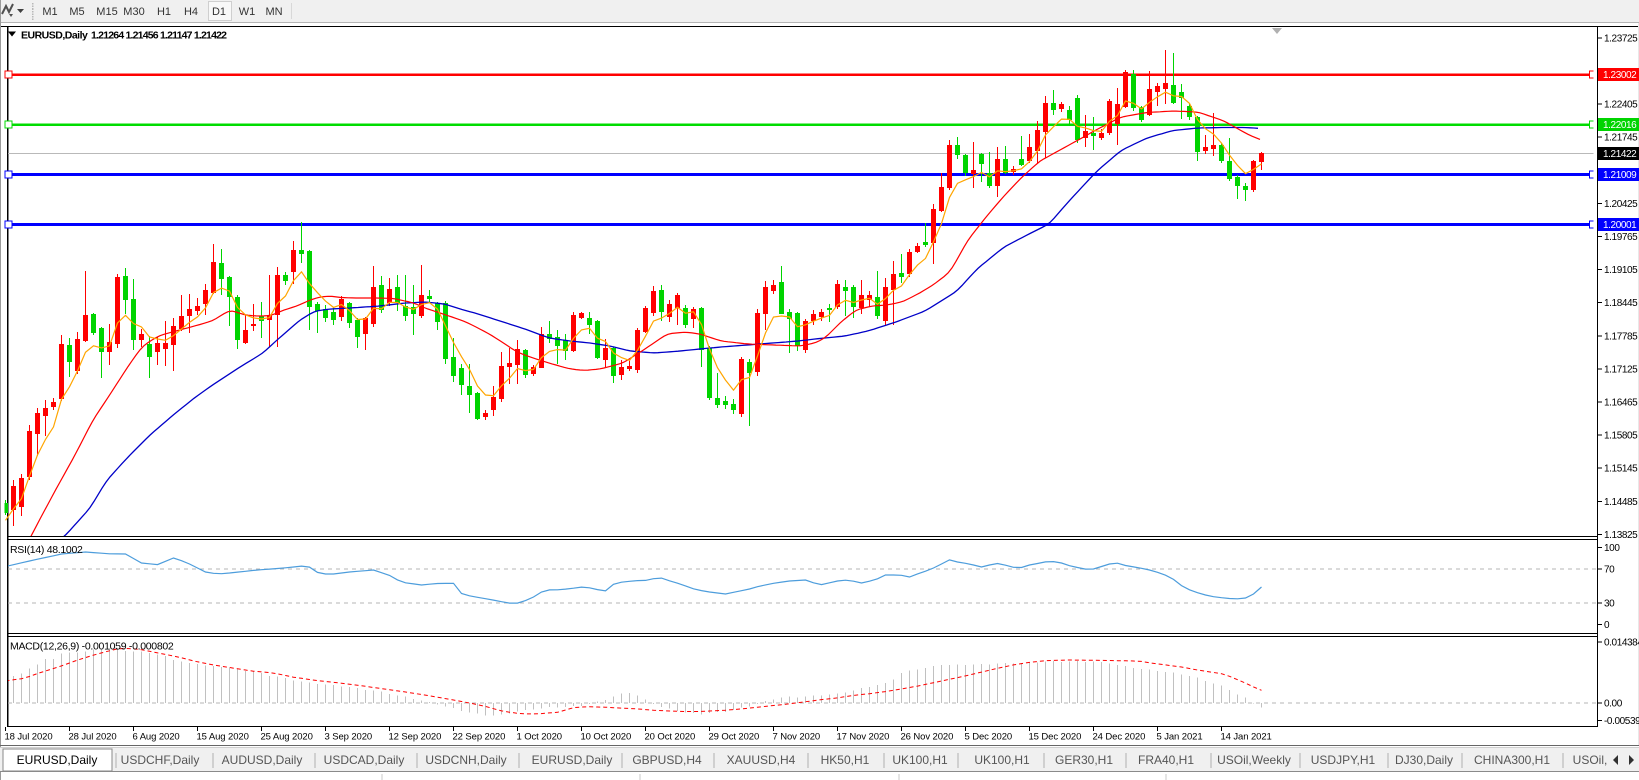 The width and height of the screenshot is (1639, 780). I want to click on svg-text: 0.00, so click(1613, 704).